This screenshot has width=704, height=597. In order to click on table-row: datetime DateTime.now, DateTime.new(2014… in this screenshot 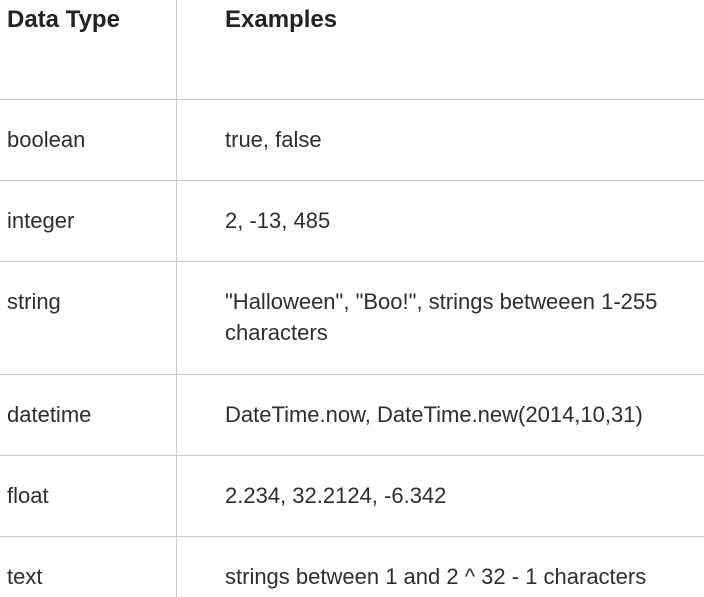, I will do `click(352, 415)`.